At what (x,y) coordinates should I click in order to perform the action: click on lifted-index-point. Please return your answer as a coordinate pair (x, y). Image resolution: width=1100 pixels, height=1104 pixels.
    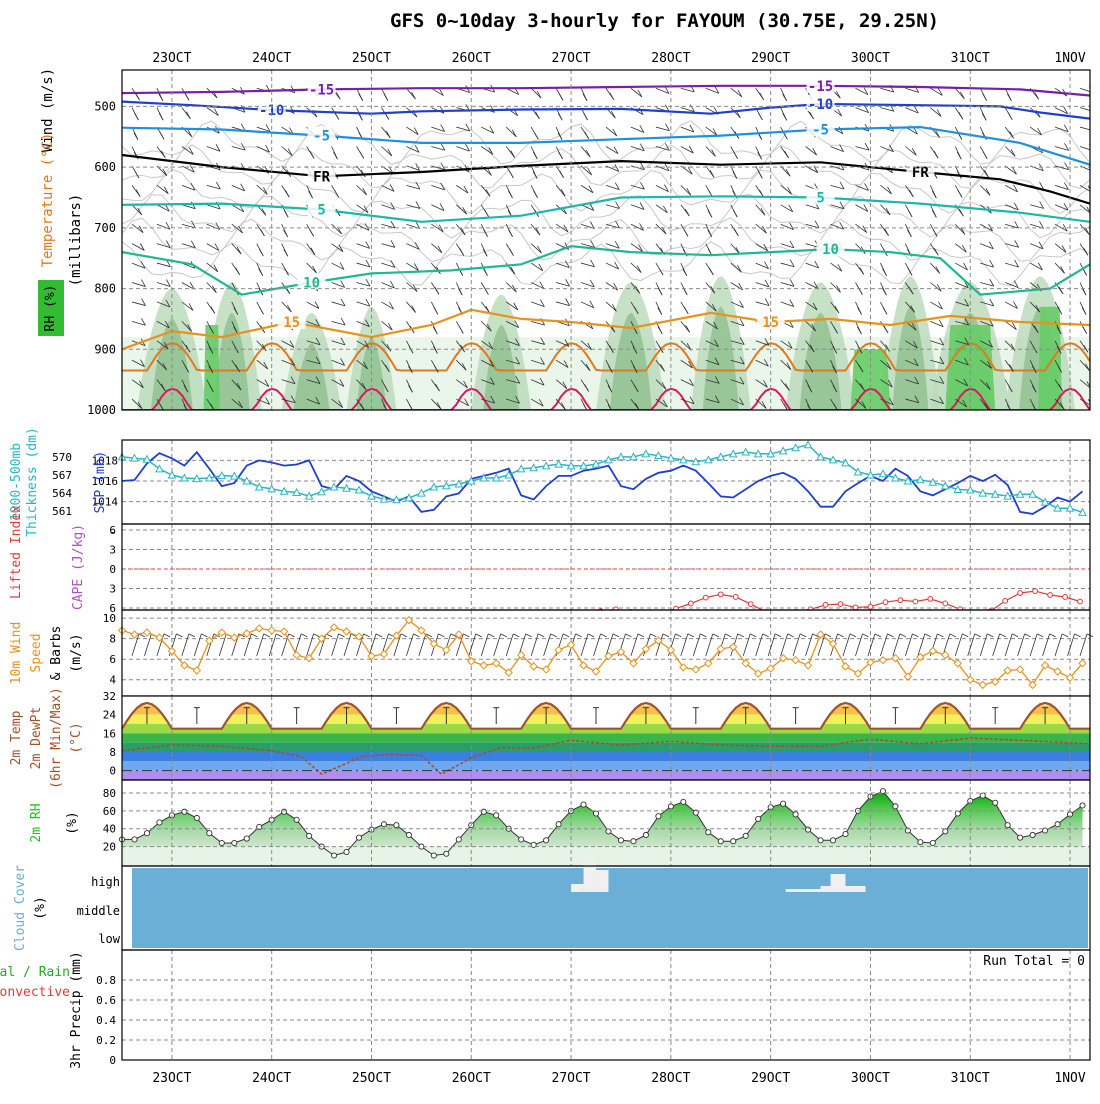
    Looking at the image, I should click on (885, 602).